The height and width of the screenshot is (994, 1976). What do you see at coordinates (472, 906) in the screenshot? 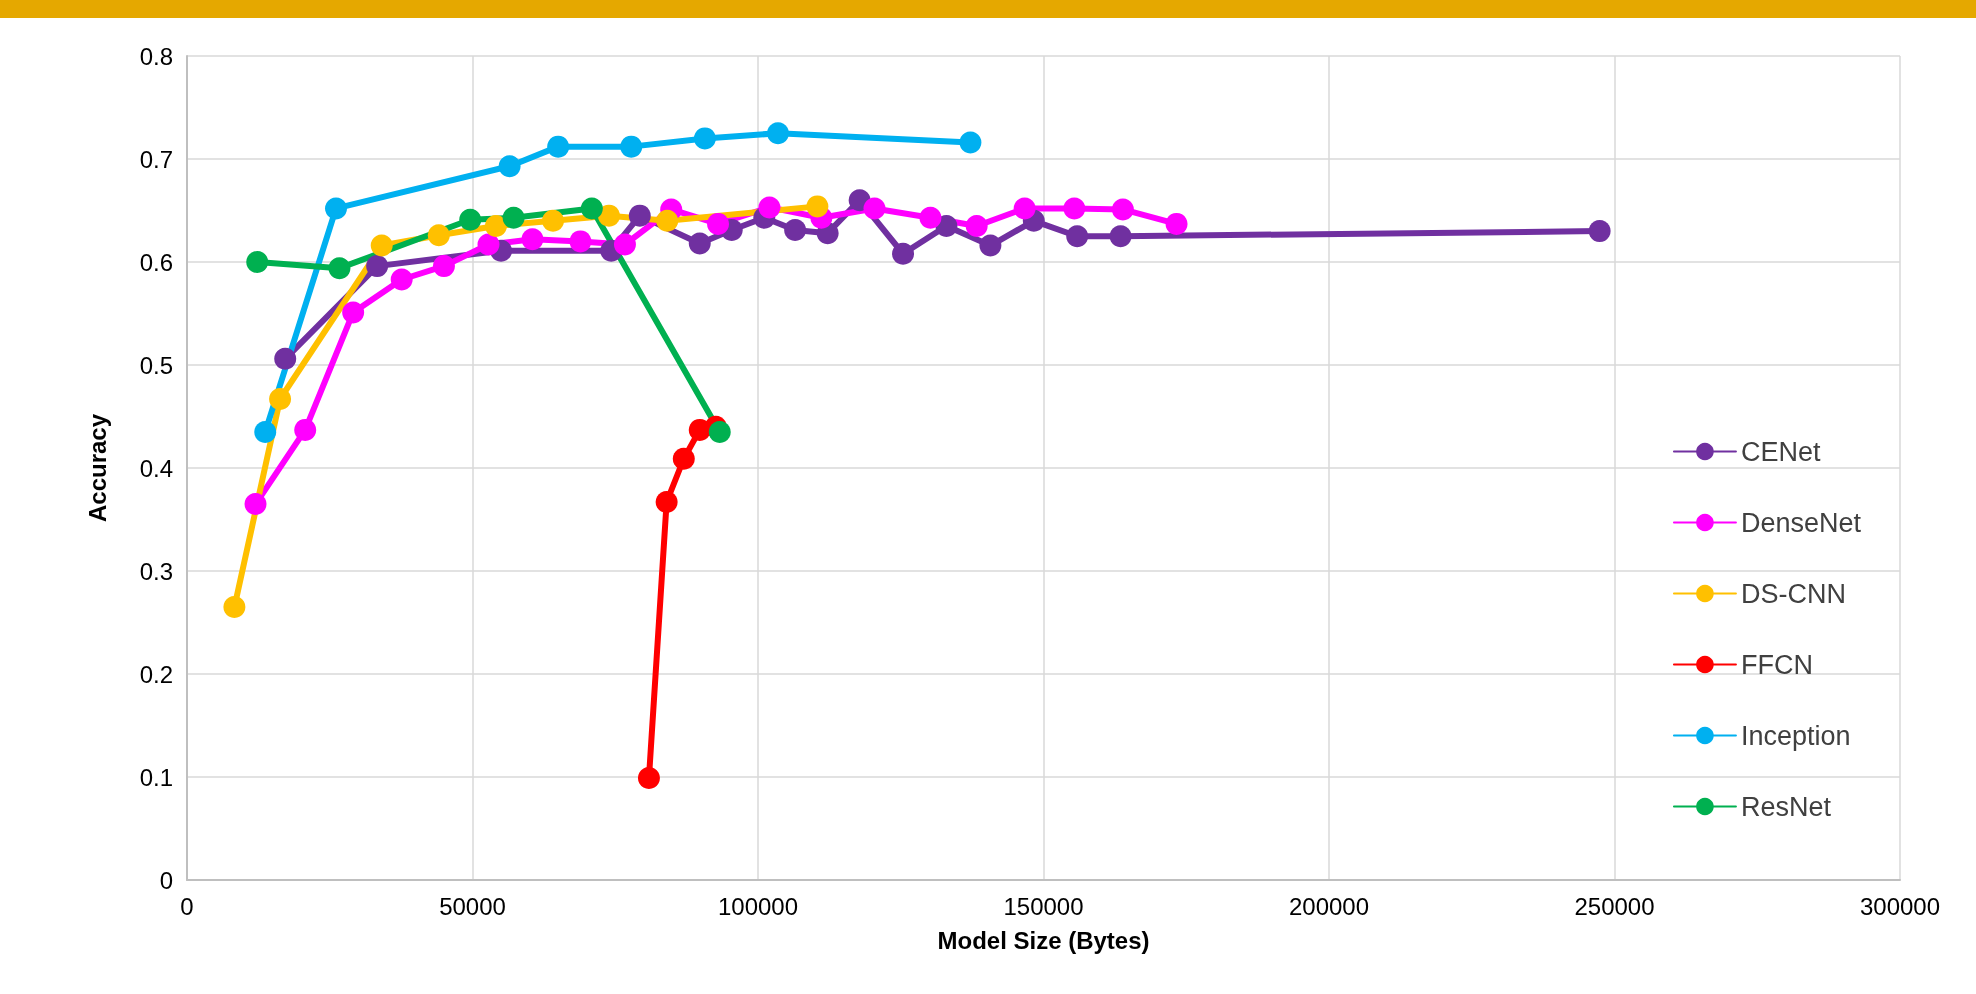
I see `x-tick-label: 50000` at bounding box center [472, 906].